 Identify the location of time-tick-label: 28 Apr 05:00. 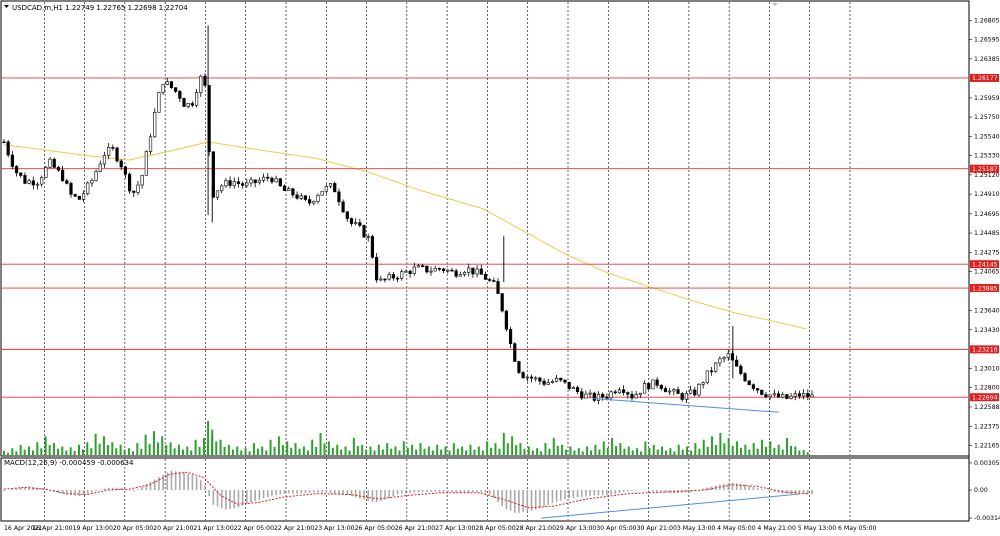
(495, 528).